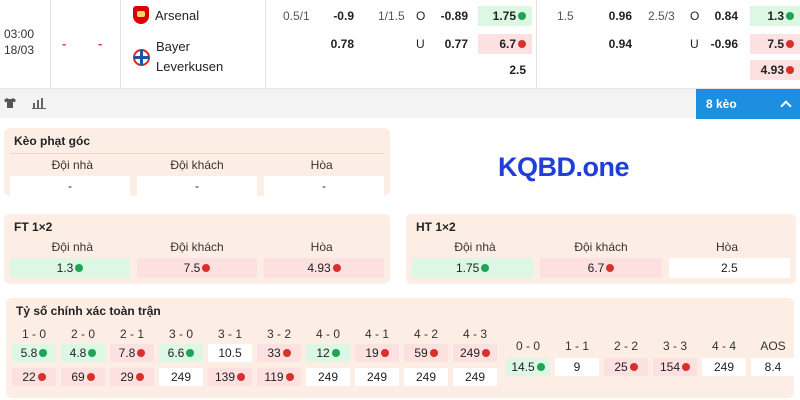  Describe the element at coordinates (528, 357) in the screenshot. I see `score-cell: 0 - 0 14.5` at that location.